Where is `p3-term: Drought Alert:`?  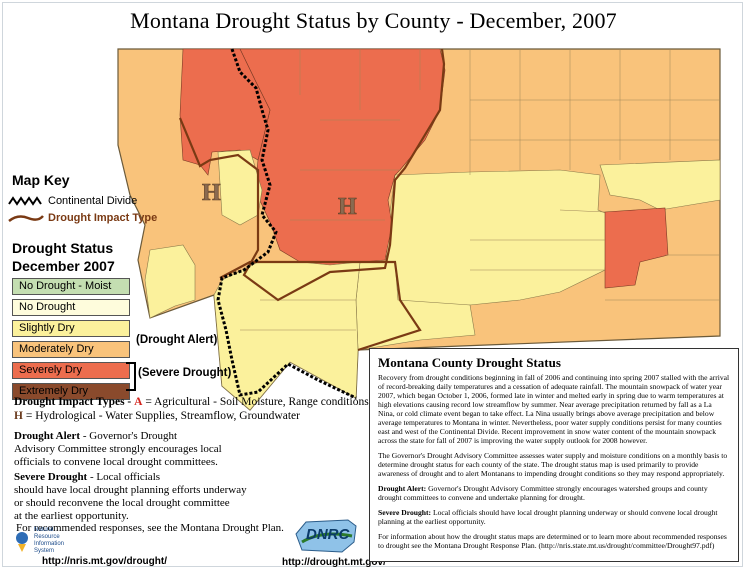
p3-term: Drought Alert: is located at coordinates (402, 488).